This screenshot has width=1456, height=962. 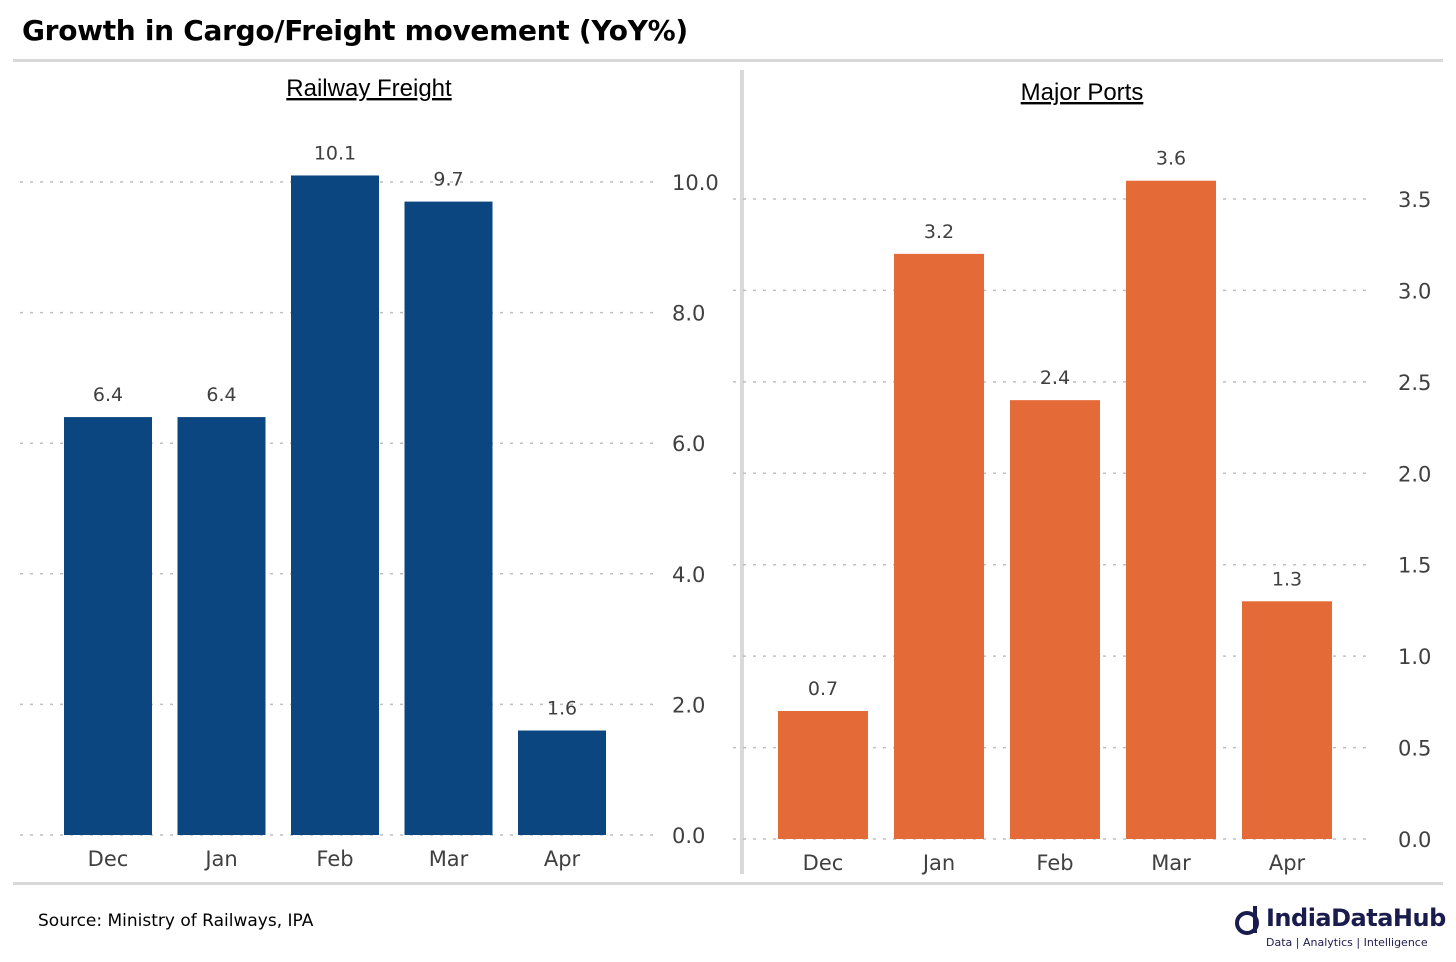 What do you see at coordinates (695, 183) in the screenshot?
I see `y-tick-label-0-5: 10.0` at bounding box center [695, 183].